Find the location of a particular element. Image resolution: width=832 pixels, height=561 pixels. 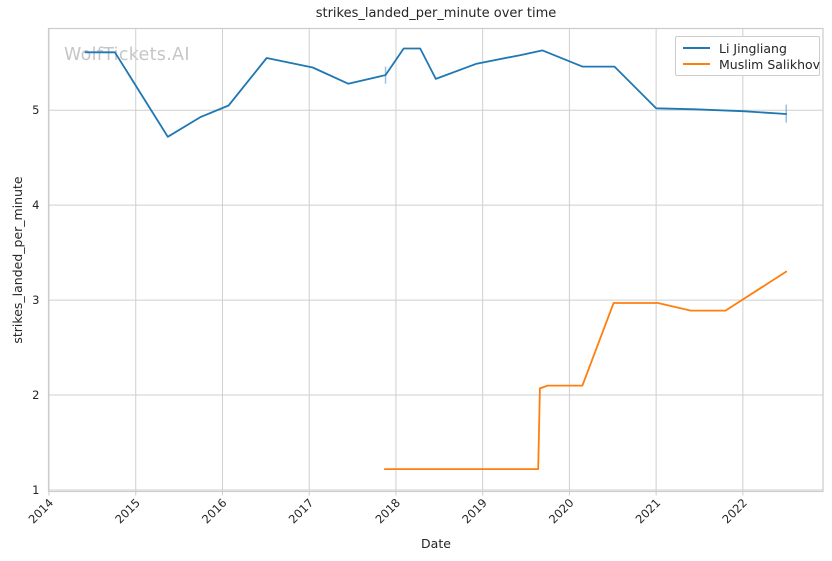

y-axis-label: strikes_landed_per_minute is located at coordinates (17, 260).